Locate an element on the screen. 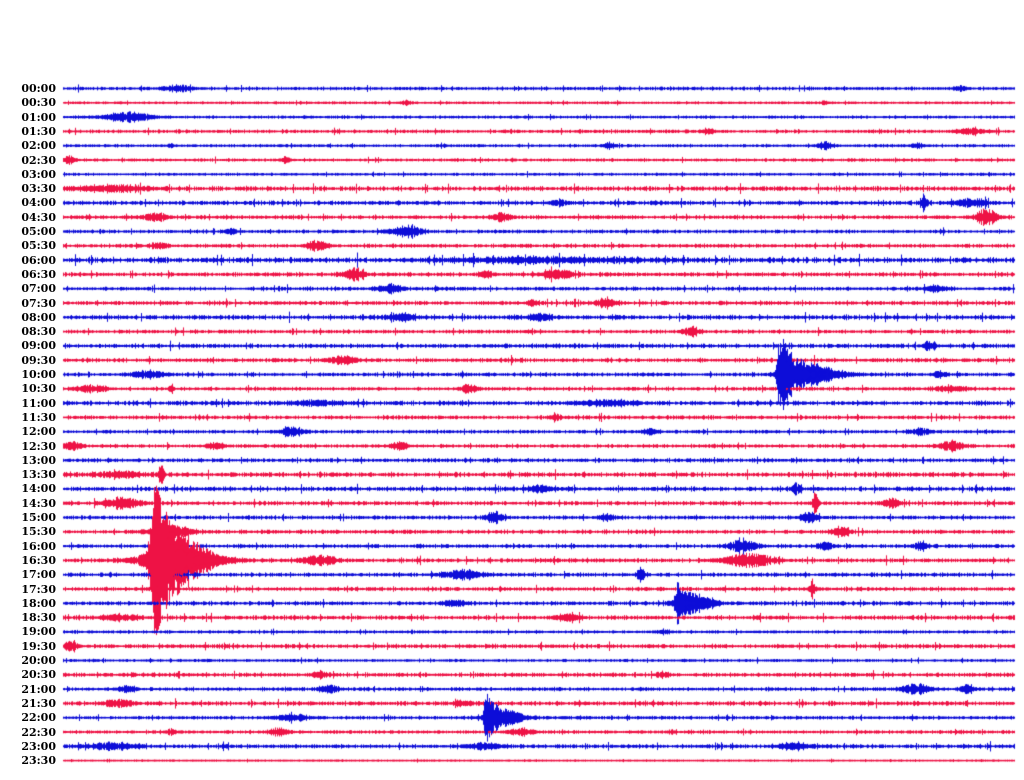 The width and height of the screenshot is (1024, 780). time-label: 01:30 is located at coordinates (38, 131).